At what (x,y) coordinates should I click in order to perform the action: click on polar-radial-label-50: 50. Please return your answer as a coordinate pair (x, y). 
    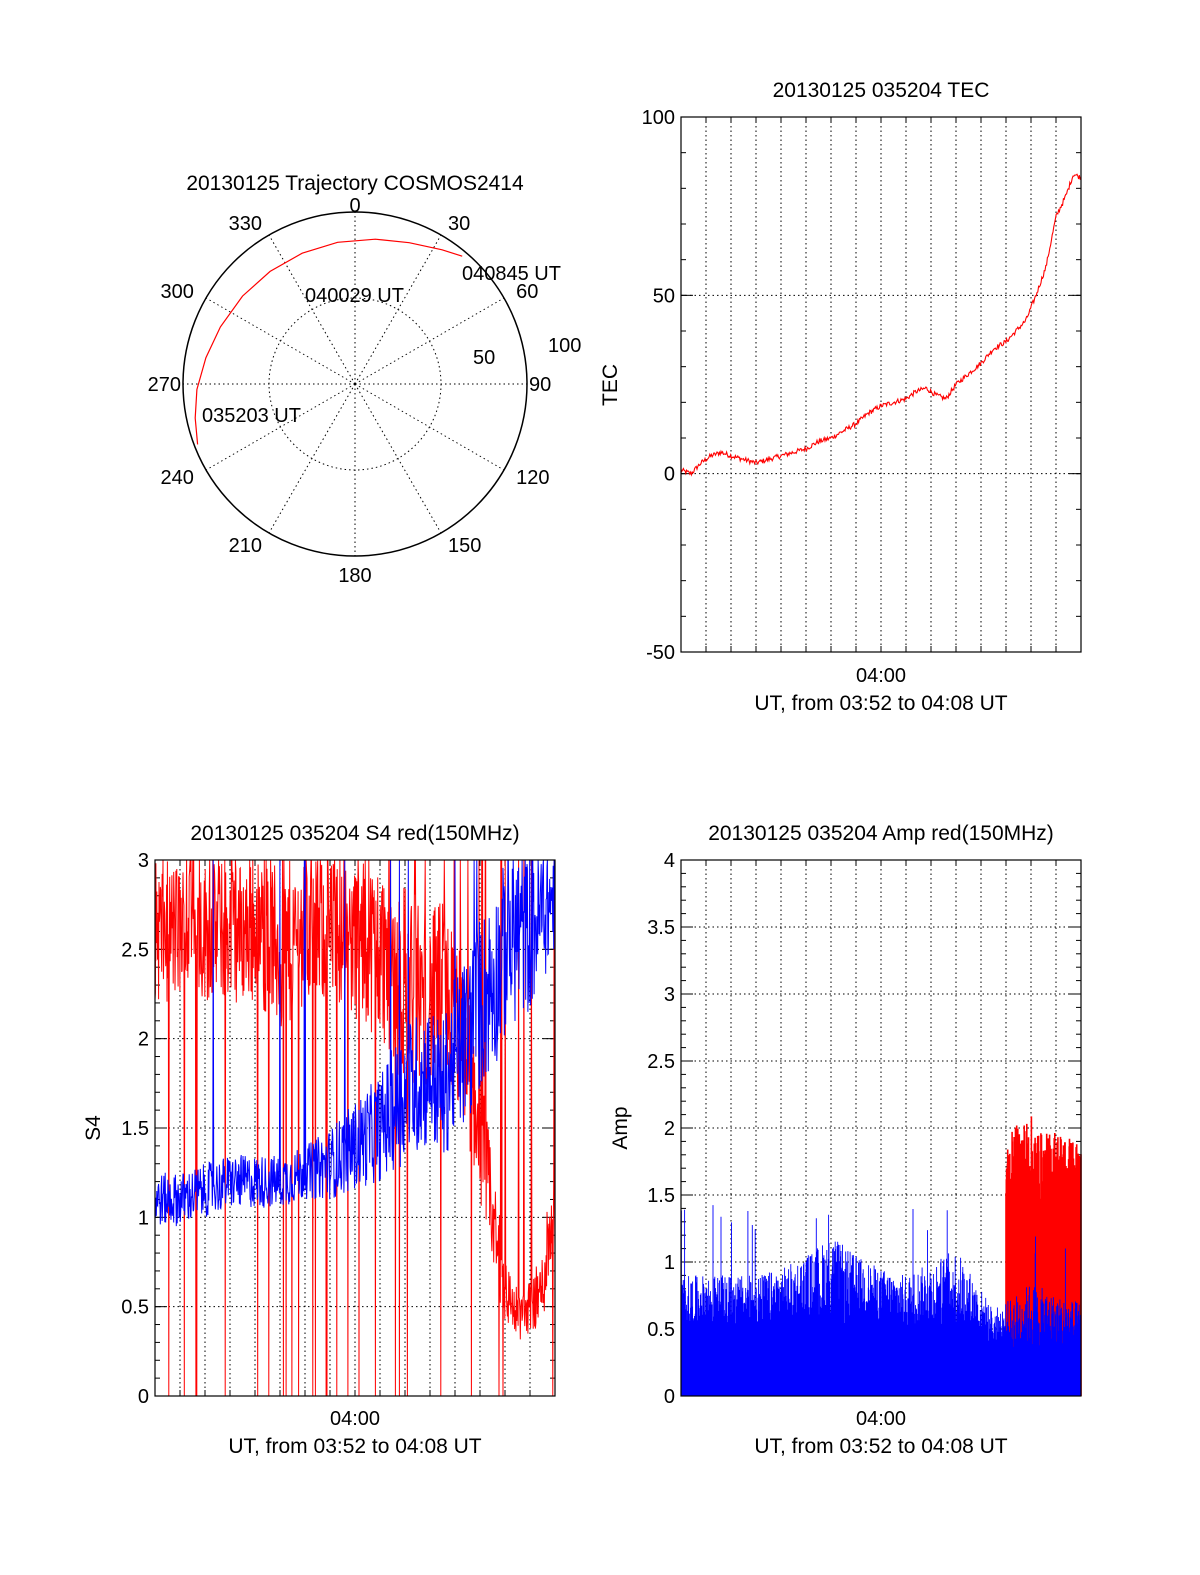
    Looking at the image, I should click on (484, 358).